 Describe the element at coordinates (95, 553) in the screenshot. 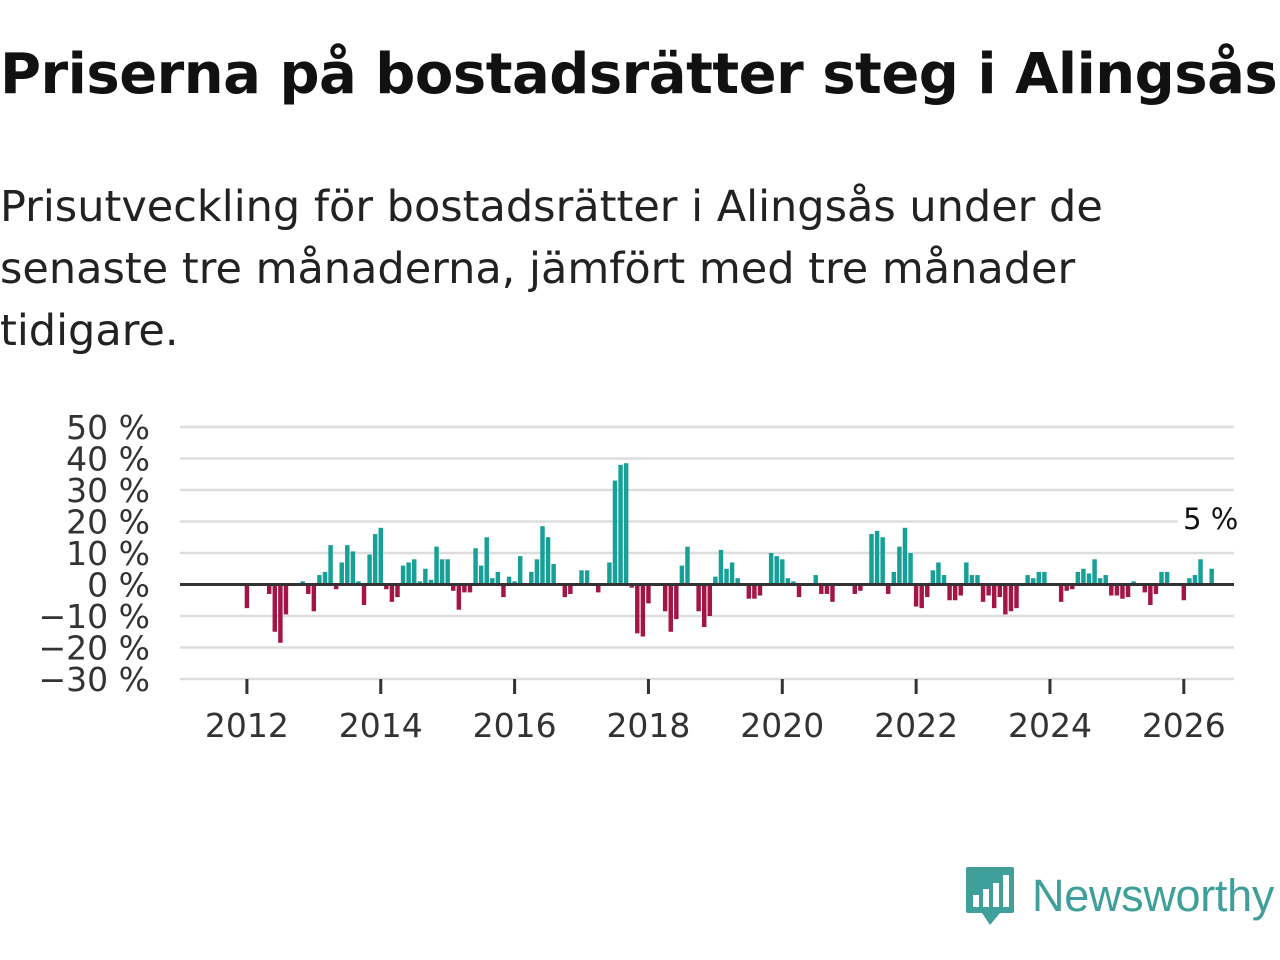

I see `y-axis-labels: 50 %40 %30 %20 %10 %0 %−10 %−20 %−30 %` at that location.